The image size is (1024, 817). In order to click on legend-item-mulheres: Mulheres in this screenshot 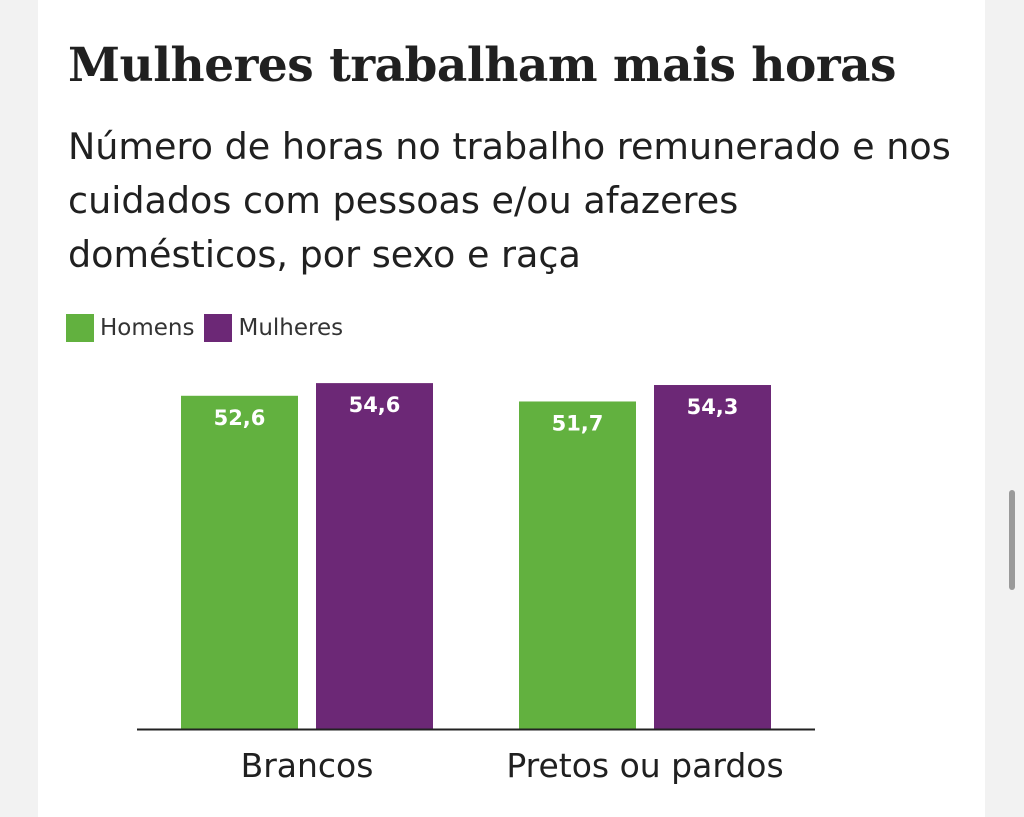, I will do `click(273, 328)`.